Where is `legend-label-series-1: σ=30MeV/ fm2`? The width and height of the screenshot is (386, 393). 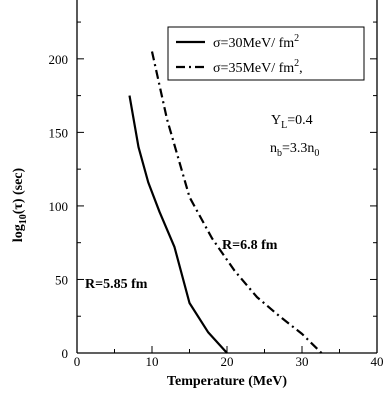 legend-label-series-1: σ=30MeV/ fm2 is located at coordinates (256, 42).